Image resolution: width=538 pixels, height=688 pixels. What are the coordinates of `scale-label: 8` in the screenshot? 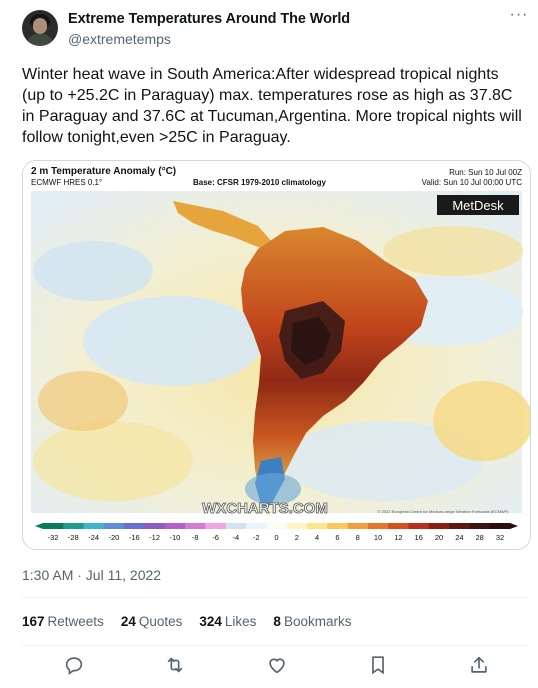 It's located at (358, 537).